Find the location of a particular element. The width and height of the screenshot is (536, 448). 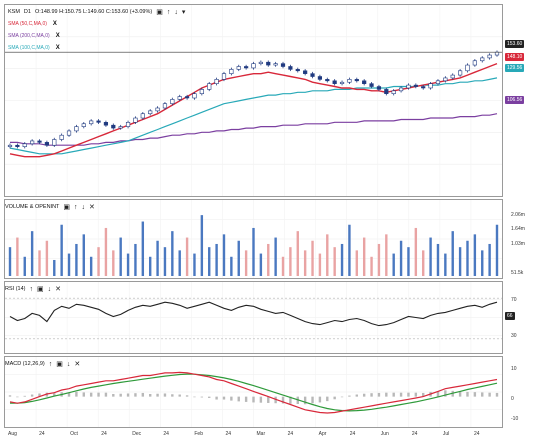

macd-axis-tick: 10 is located at coordinates (514, 369).